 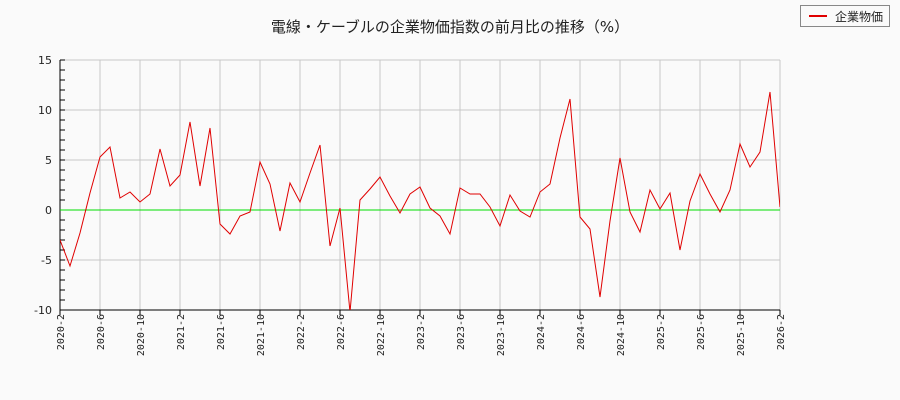 What do you see at coordinates (581, 332) in the screenshot?
I see `x-tick-label: 2024-6` at bounding box center [581, 332].